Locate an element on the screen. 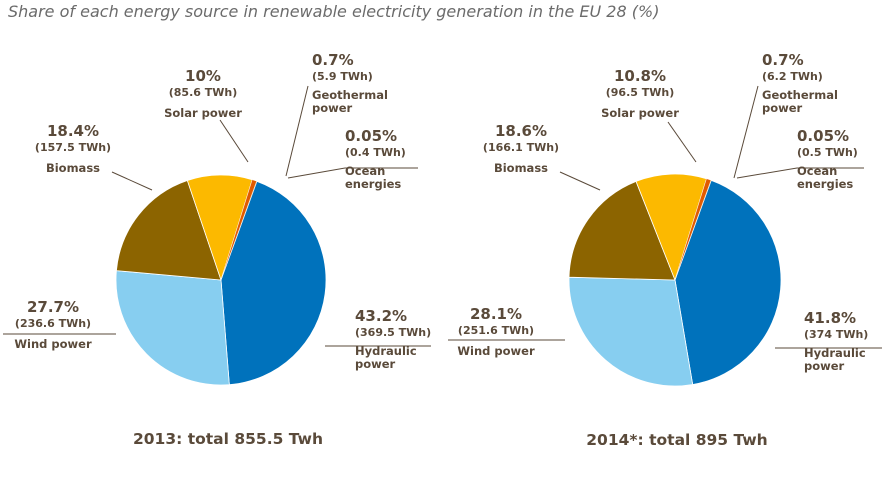  slice-percent: 28.1% is located at coordinates (496, 314).